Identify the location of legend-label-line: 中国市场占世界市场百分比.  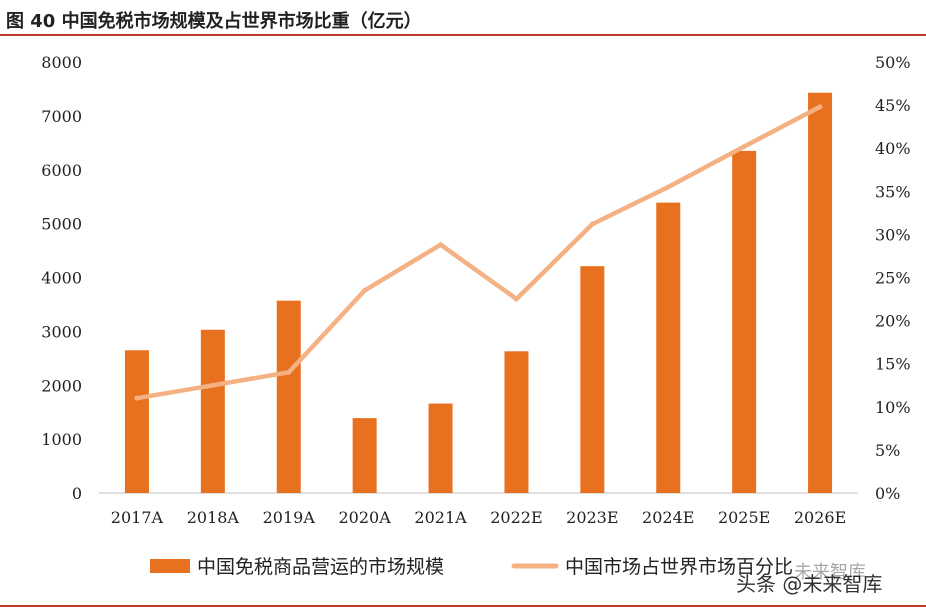
(679, 567).